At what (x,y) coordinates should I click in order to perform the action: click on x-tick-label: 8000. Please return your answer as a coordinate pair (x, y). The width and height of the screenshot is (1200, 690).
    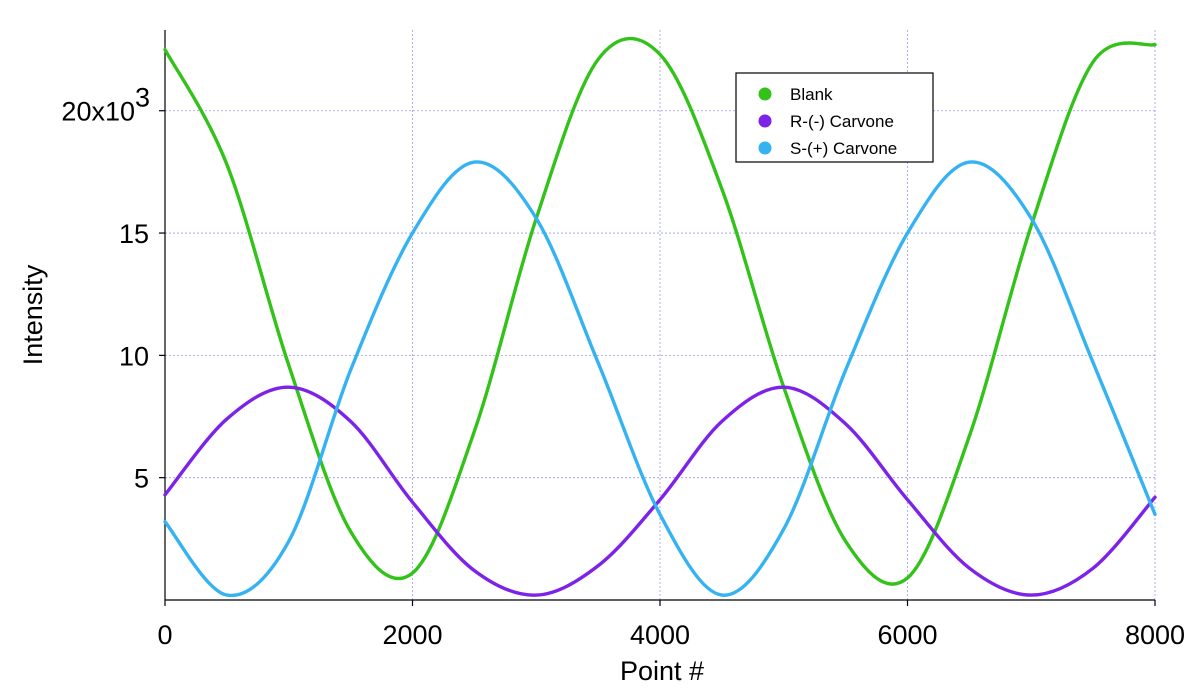
    Looking at the image, I should click on (1155, 635).